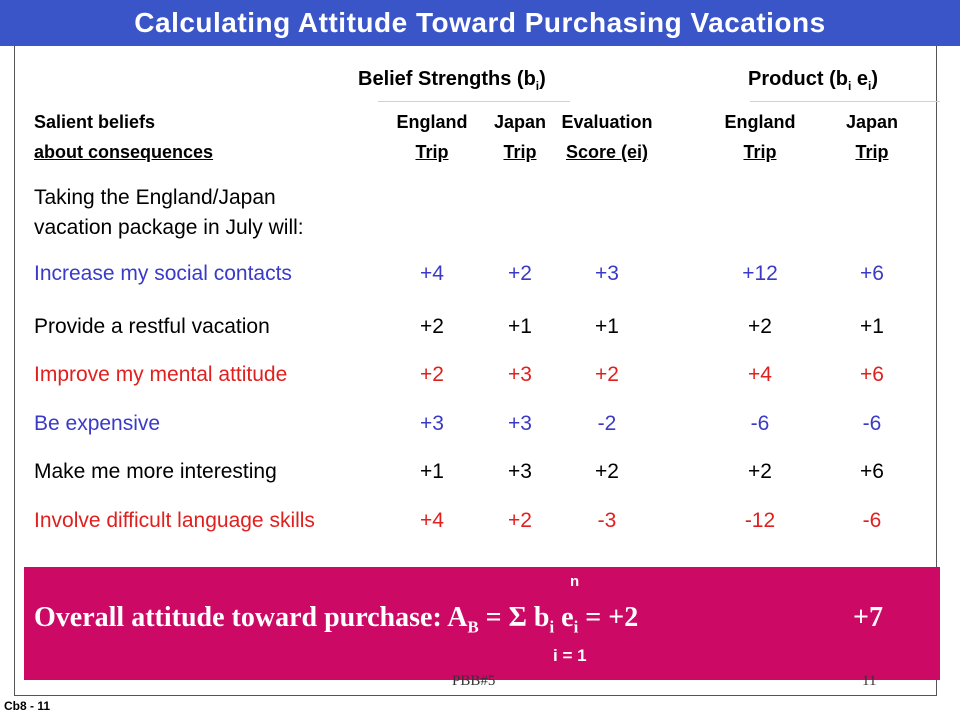  Describe the element at coordinates (124, 152) in the screenshot. I see `column-header: about consequences` at that location.